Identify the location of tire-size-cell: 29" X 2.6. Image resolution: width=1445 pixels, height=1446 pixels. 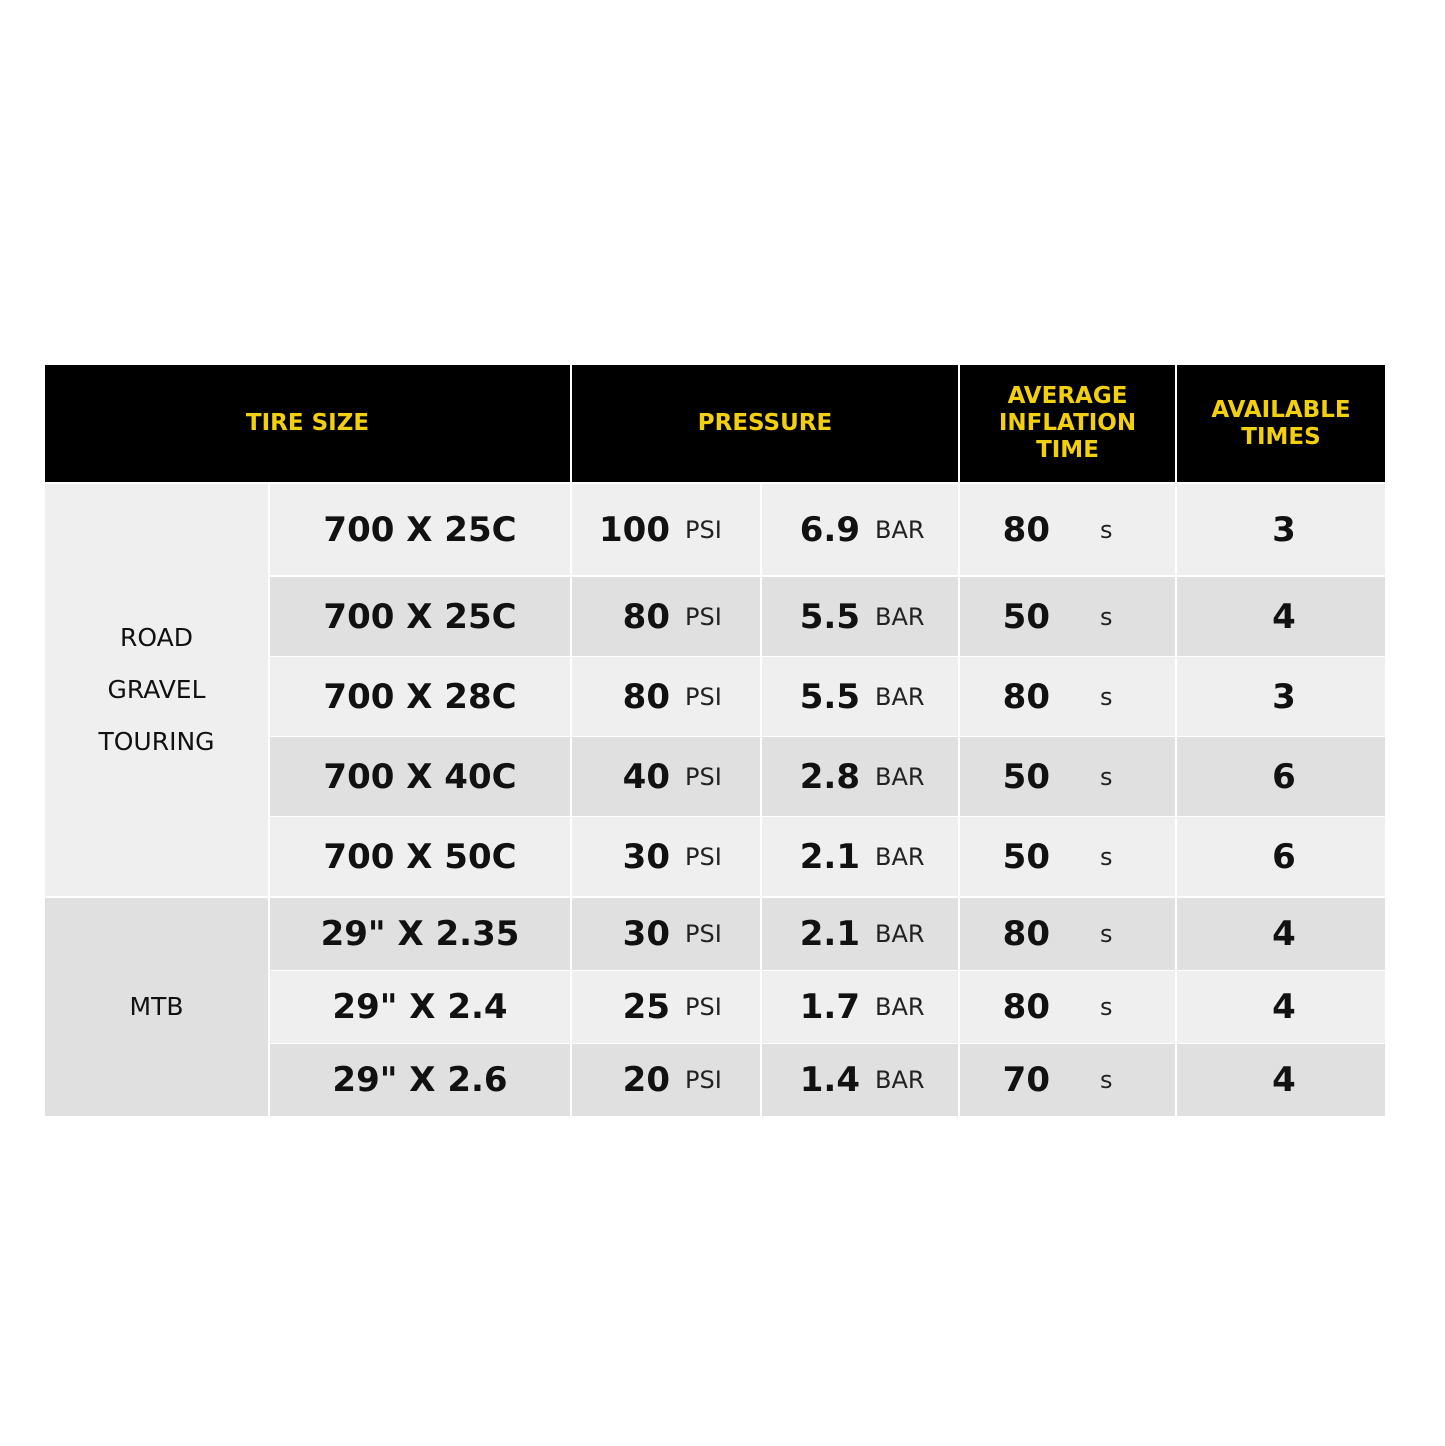
(420, 1080).